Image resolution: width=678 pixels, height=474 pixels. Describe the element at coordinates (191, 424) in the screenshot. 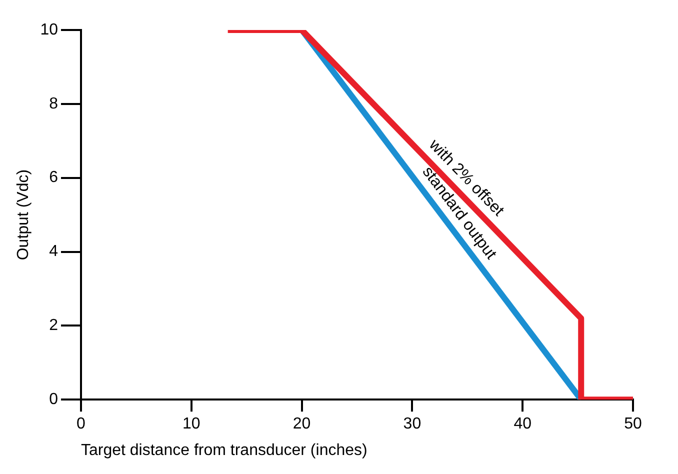

I see `x-tick-label: 10` at that location.